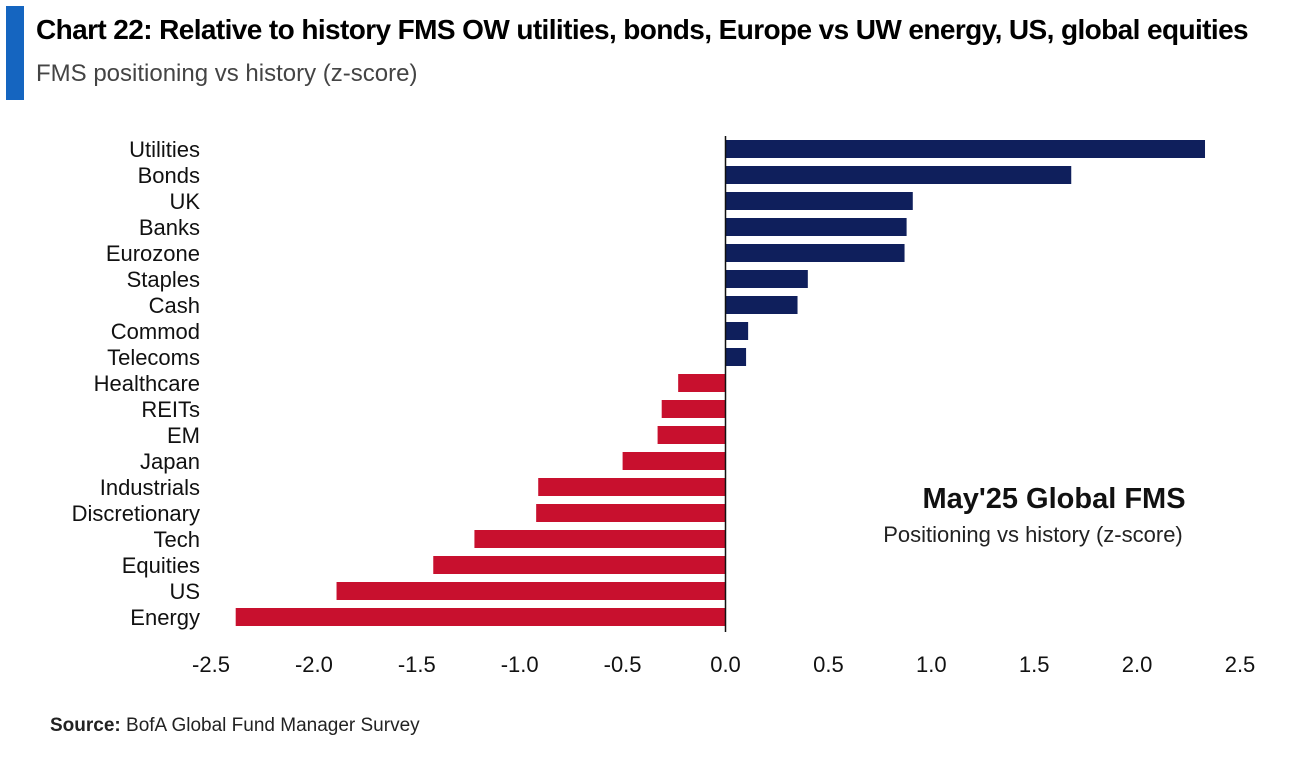 This screenshot has height=759, width=1290. What do you see at coordinates (1033, 534) in the screenshot?
I see `annotation-subtitle: Positioning vs history (z-score)` at bounding box center [1033, 534].